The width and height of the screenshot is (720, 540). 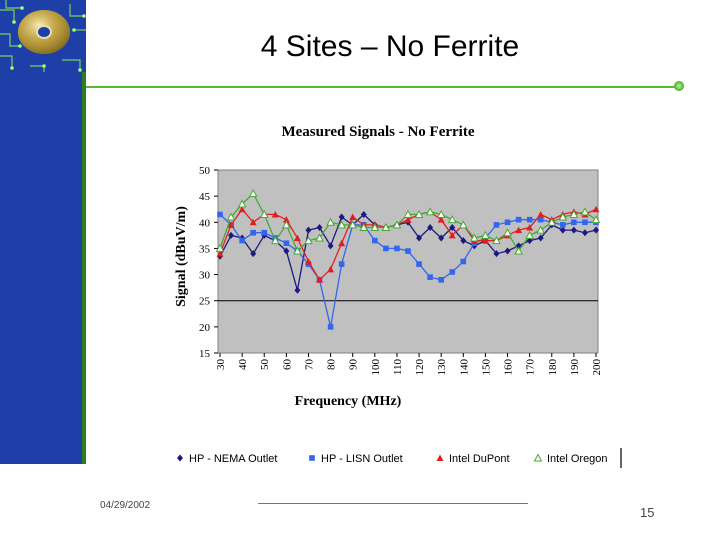 What do you see at coordinates (575, 367) in the screenshot?
I see `x-tick-label: 190` at bounding box center [575, 367].